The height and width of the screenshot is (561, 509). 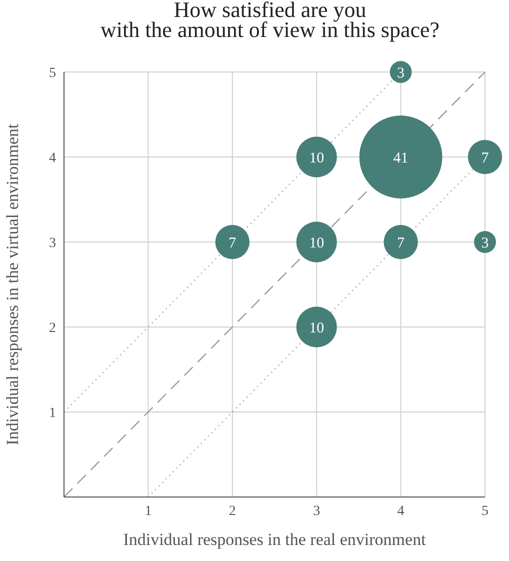 What do you see at coordinates (232, 511) in the screenshot?
I see `x-tick-label: 2` at bounding box center [232, 511].